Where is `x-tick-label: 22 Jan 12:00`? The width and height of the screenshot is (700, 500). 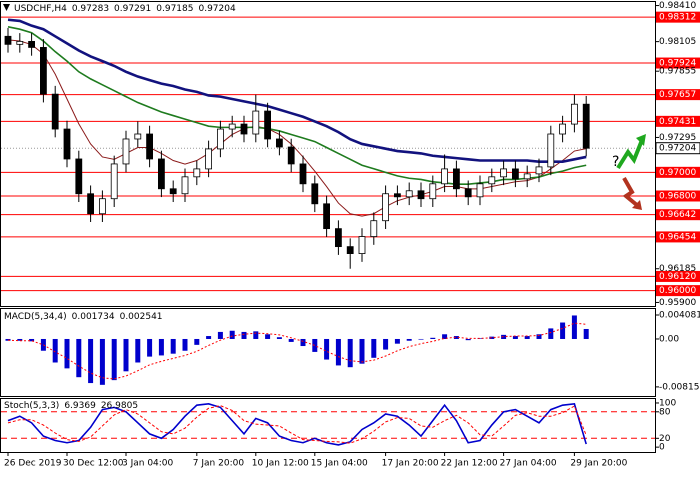
x-tick-label: 22 Jan 12:00 is located at coordinates (469, 464).